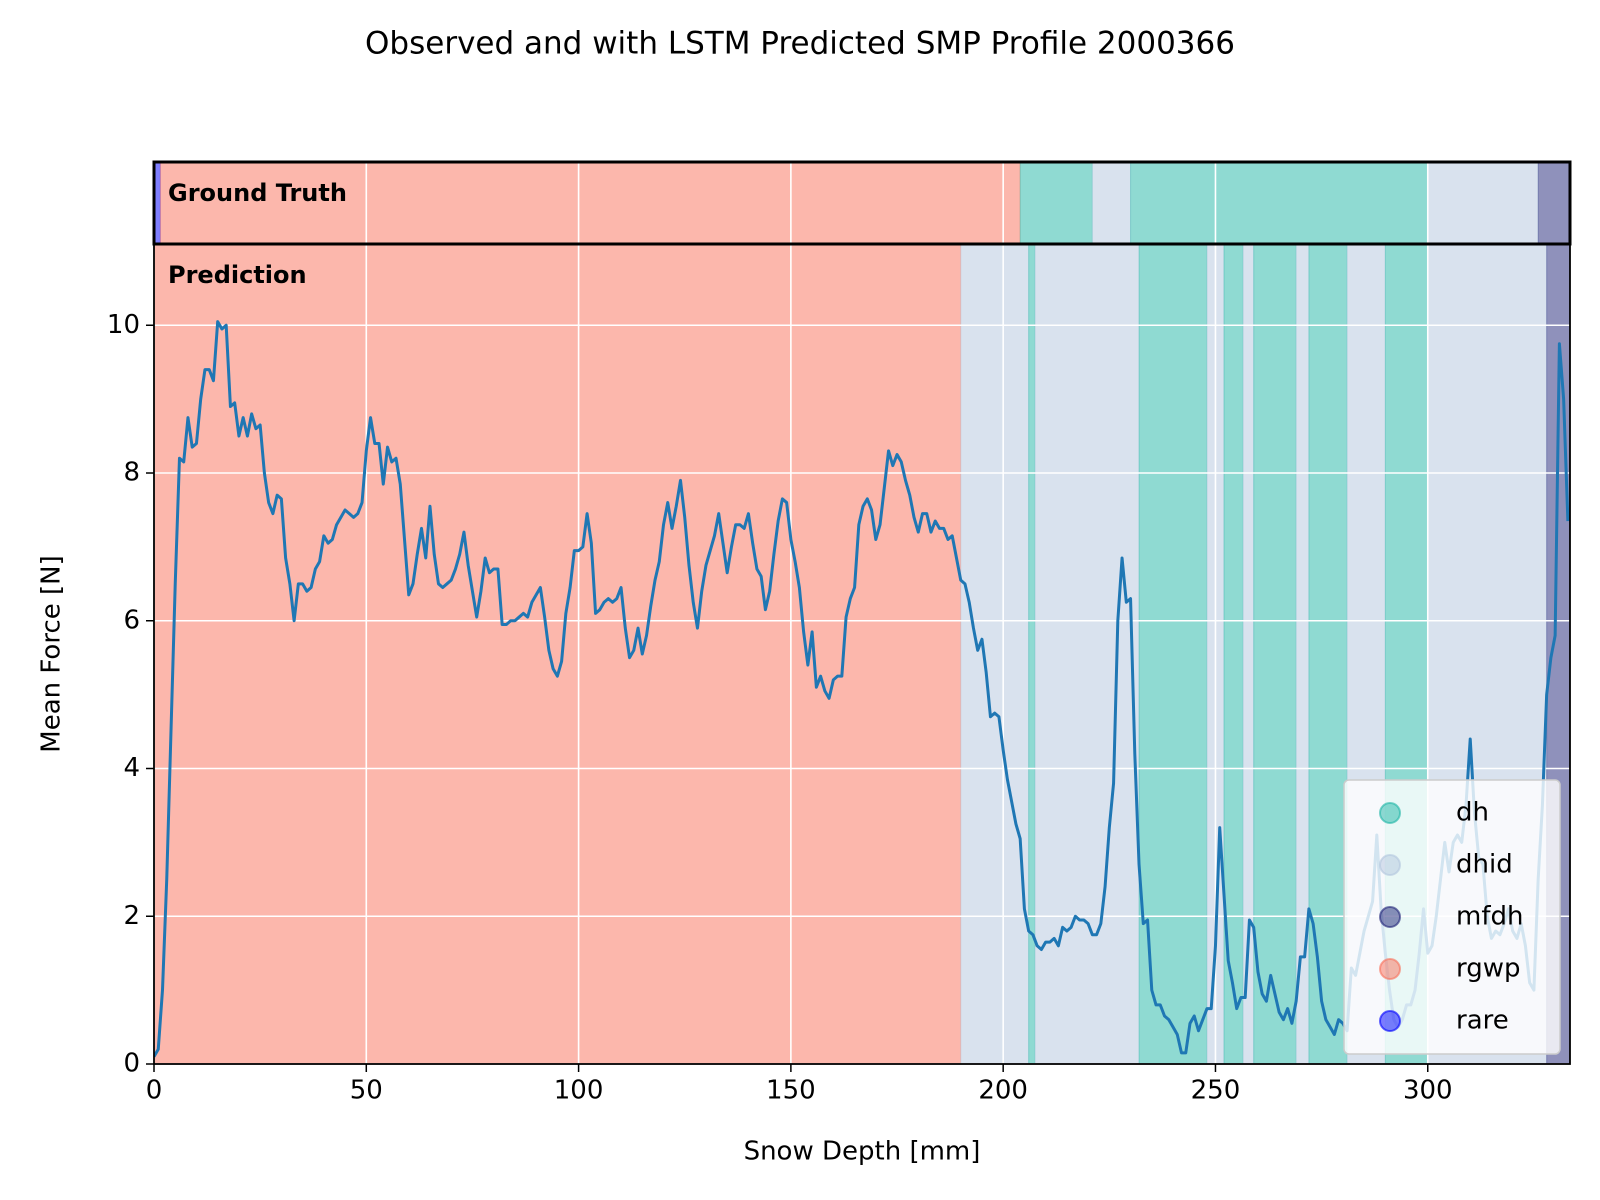 The height and width of the screenshot is (1200, 1600). Describe the element at coordinates (1003, 1091) in the screenshot. I see `x-tick-label: 200` at that location.